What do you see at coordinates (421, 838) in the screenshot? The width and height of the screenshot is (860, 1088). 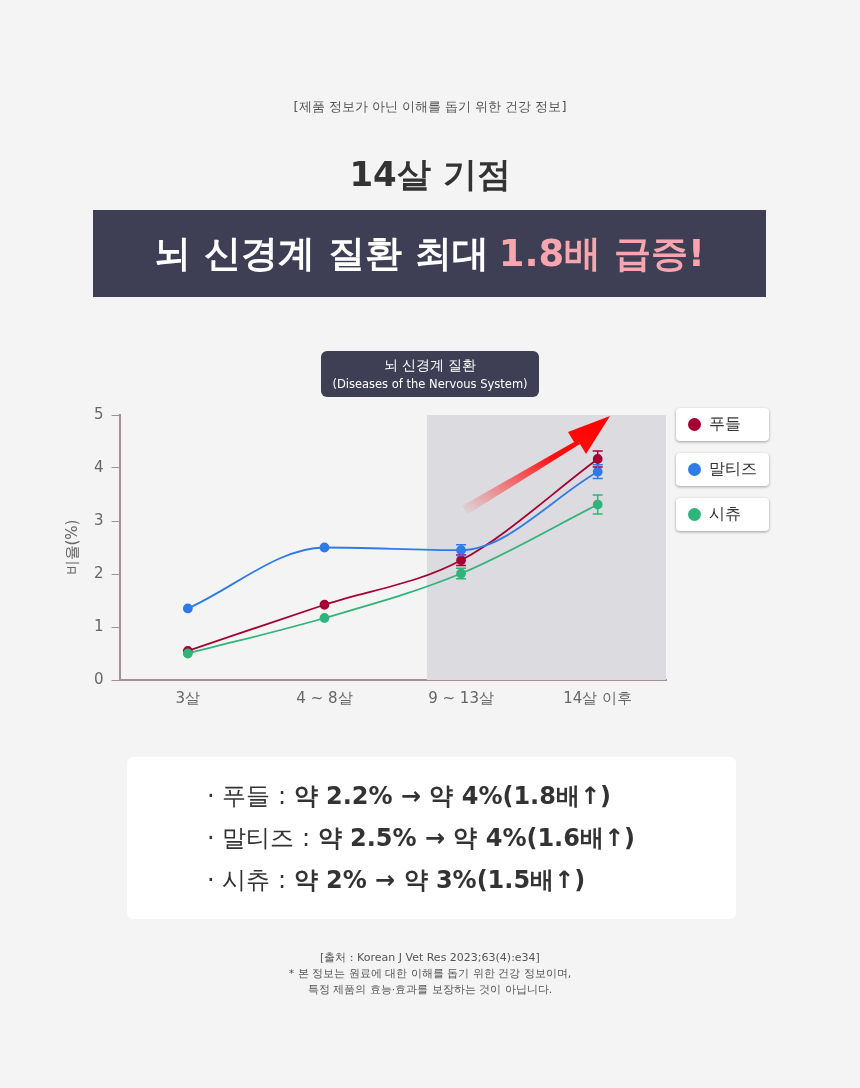 I see `text: · 말티즈 : 약 2.5% → 약 4%(1.6배↑)` at bounding box center [421, 838].